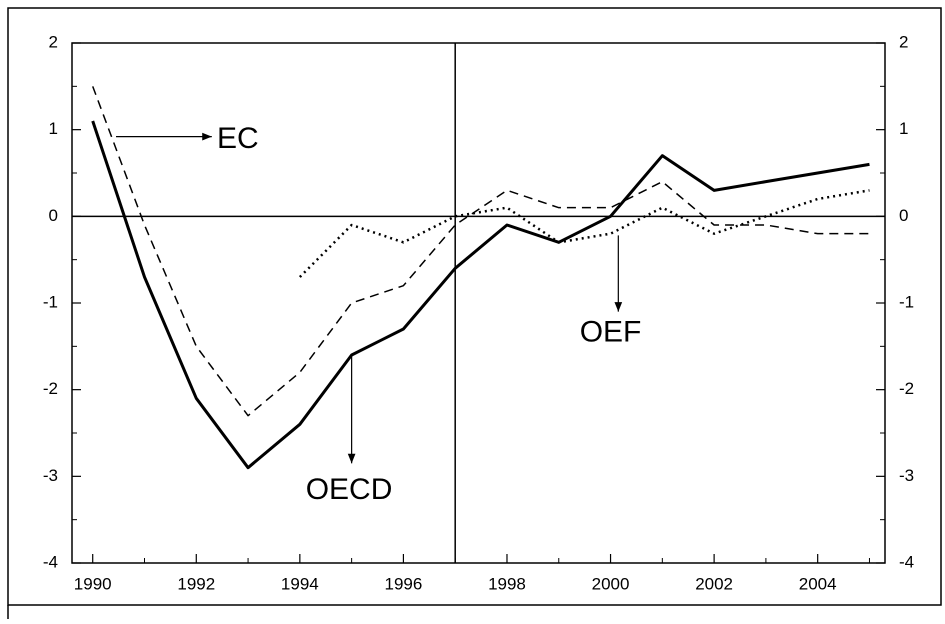  Describe the element at coordinates (903, 41) in the screenshot. I see `y2-tick-label: 2` at that location.